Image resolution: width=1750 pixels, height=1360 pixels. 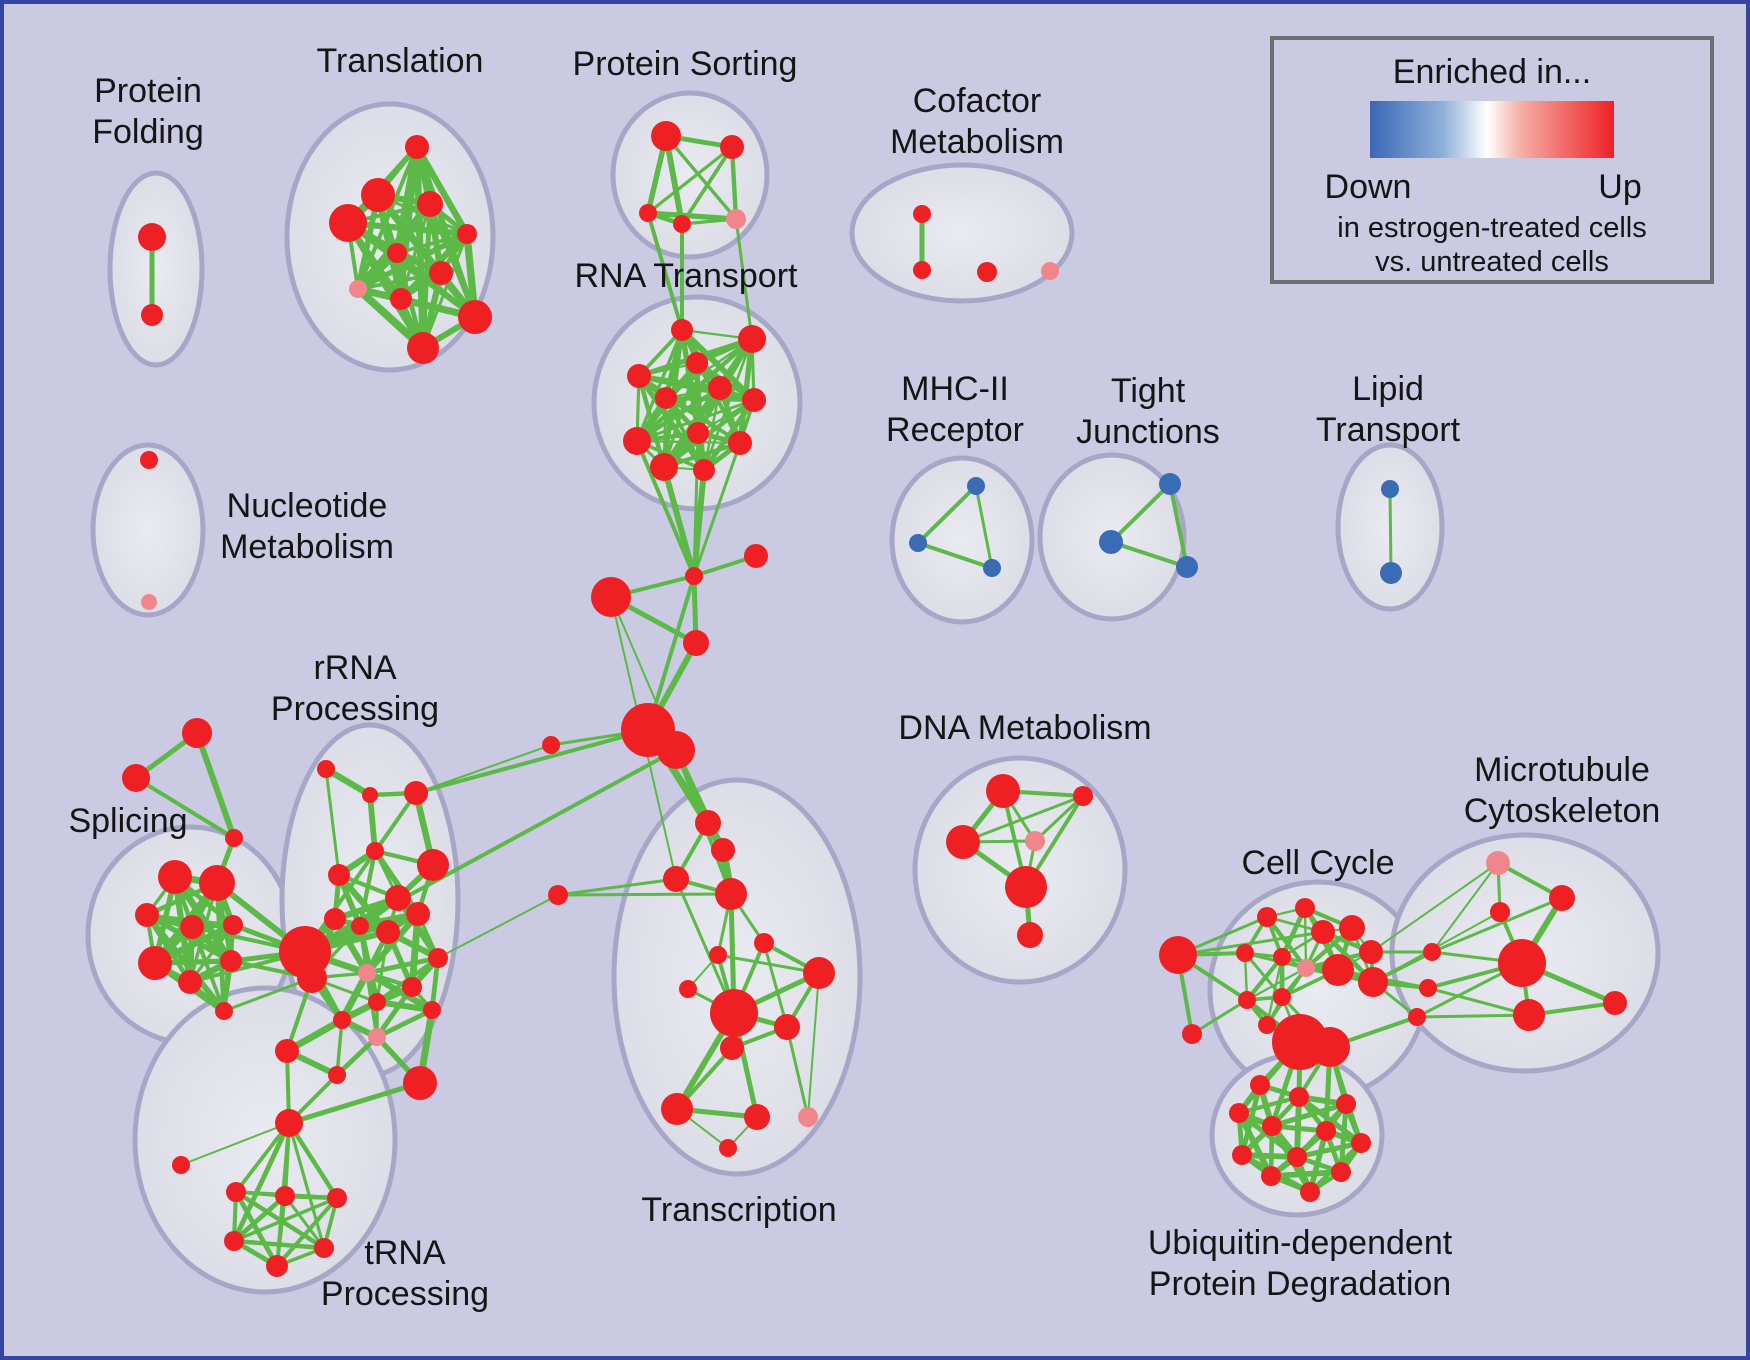 What do you see at coordinates (1300, 1284) in the screenshot?
I see `cluster-label-ubiquitin-degradation: Protein Degradation` at bounding box center [1300, 1284].